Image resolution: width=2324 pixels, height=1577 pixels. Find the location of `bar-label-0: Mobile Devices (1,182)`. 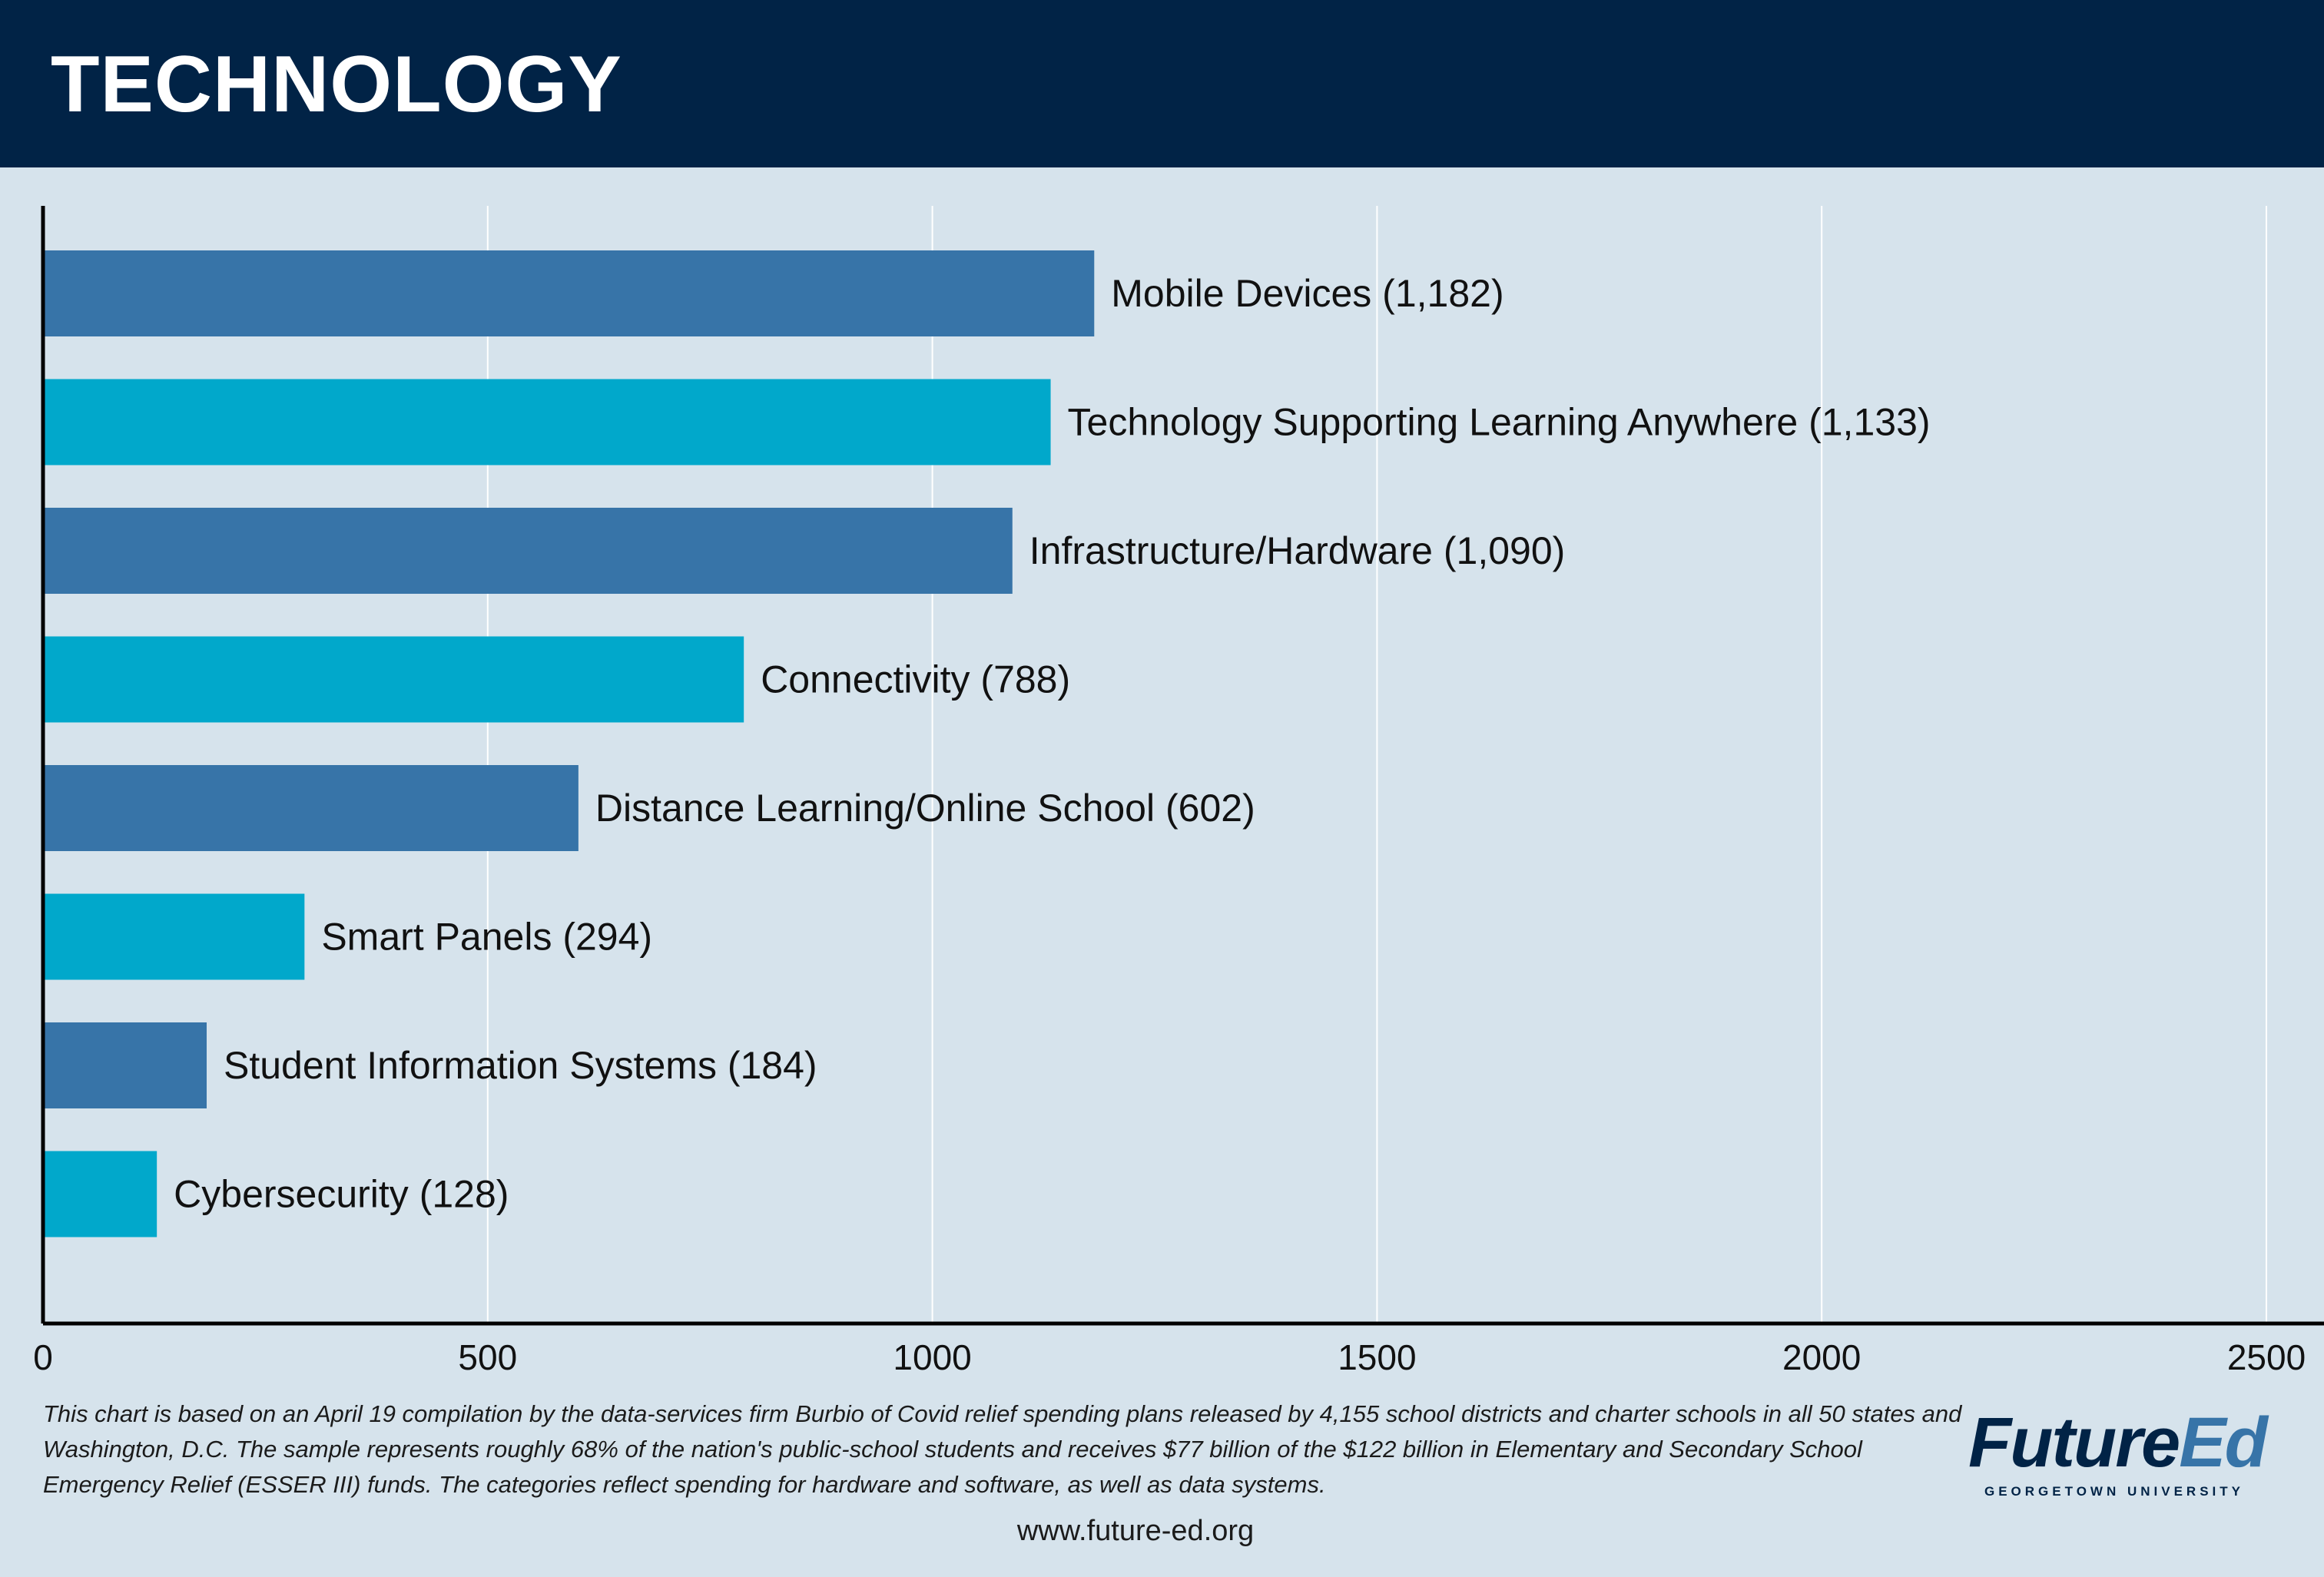

bar-label-0: Mobile Devices (1,182) is located at coordinates (1307, 293).